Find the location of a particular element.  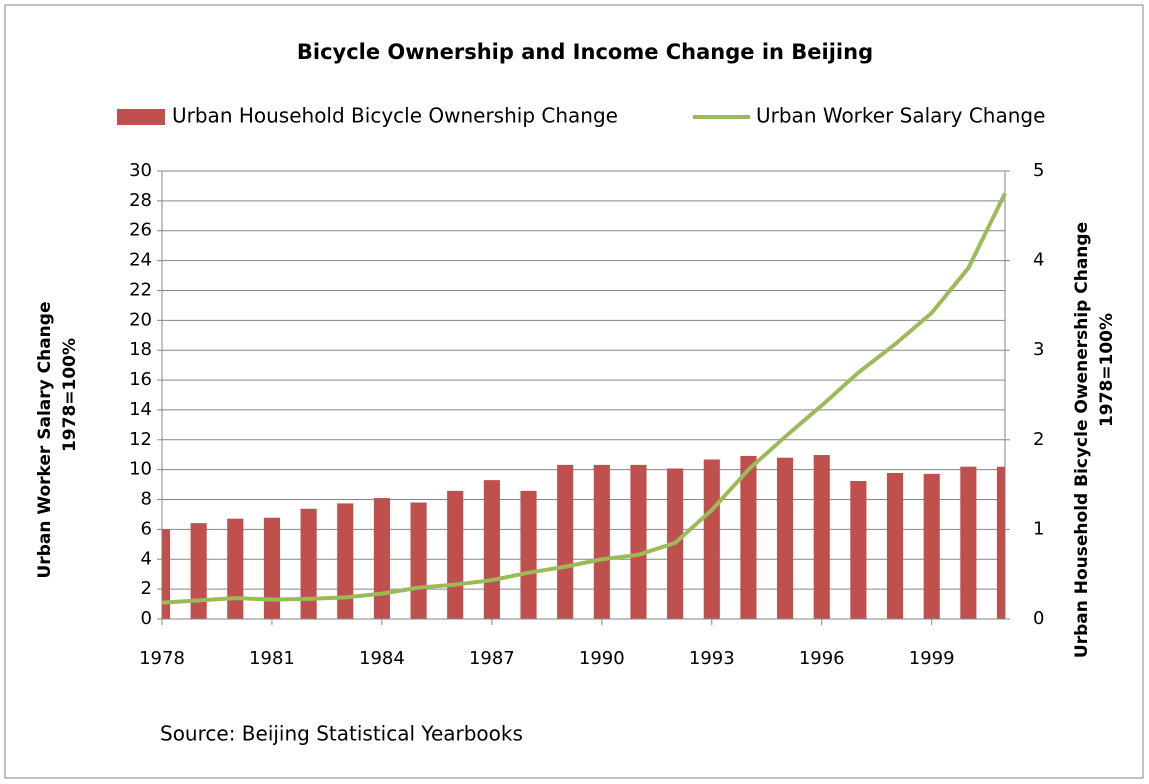

y-tick-label: 6 is located at coordinates (146, 528).